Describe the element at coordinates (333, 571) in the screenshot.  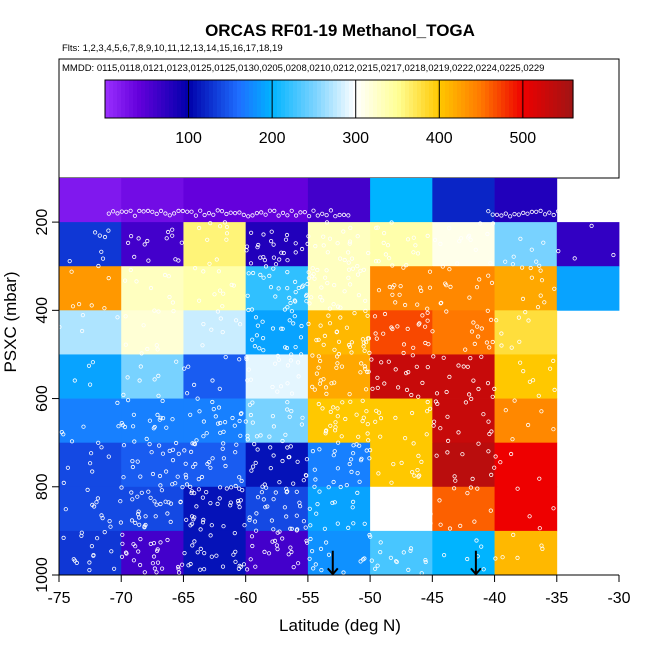
I see `arrow-head` at that location.